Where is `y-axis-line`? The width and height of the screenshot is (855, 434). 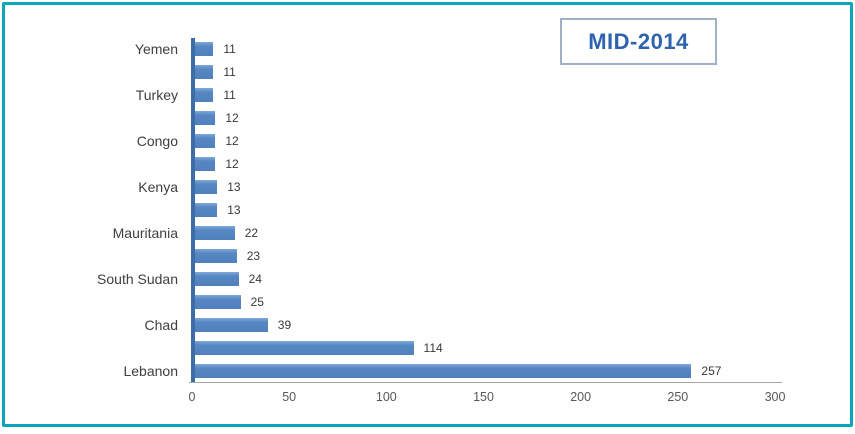 y-axis-line is located at coordinates (193, 210).